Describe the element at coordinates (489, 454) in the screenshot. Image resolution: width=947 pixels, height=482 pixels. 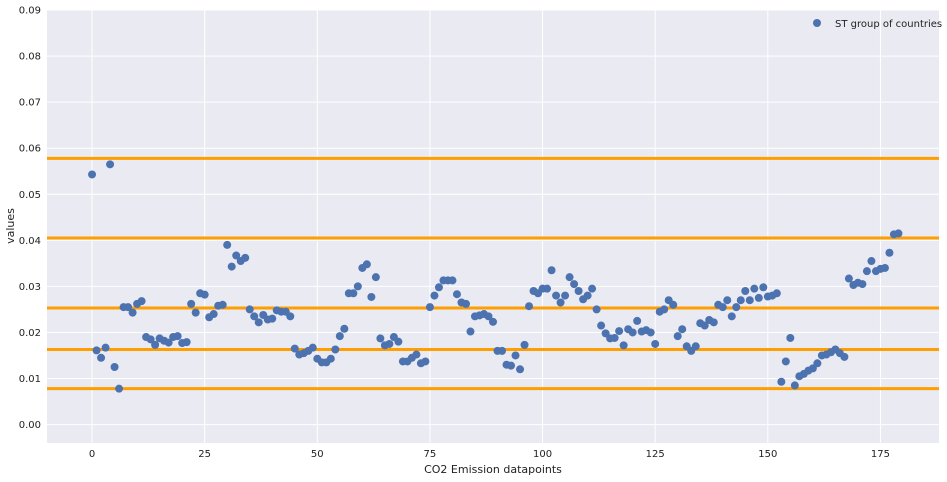
I see `x-tick-labels: 0 25 50 75 100 125 150 175` at that location.